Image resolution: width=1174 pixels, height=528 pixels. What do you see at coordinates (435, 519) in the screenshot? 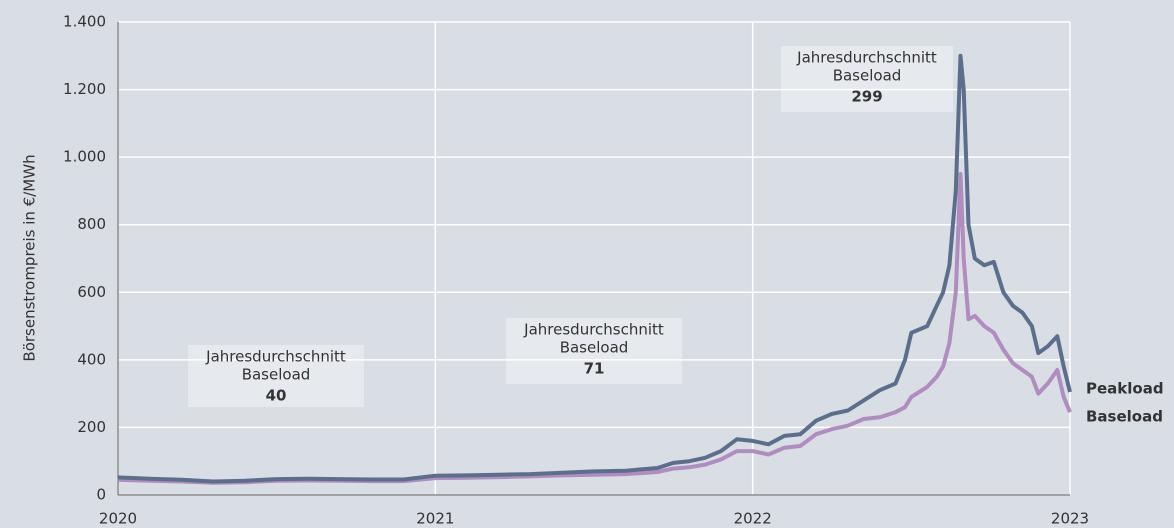
I see `x-tick-label: 2021` at bounding box center [435, 519].